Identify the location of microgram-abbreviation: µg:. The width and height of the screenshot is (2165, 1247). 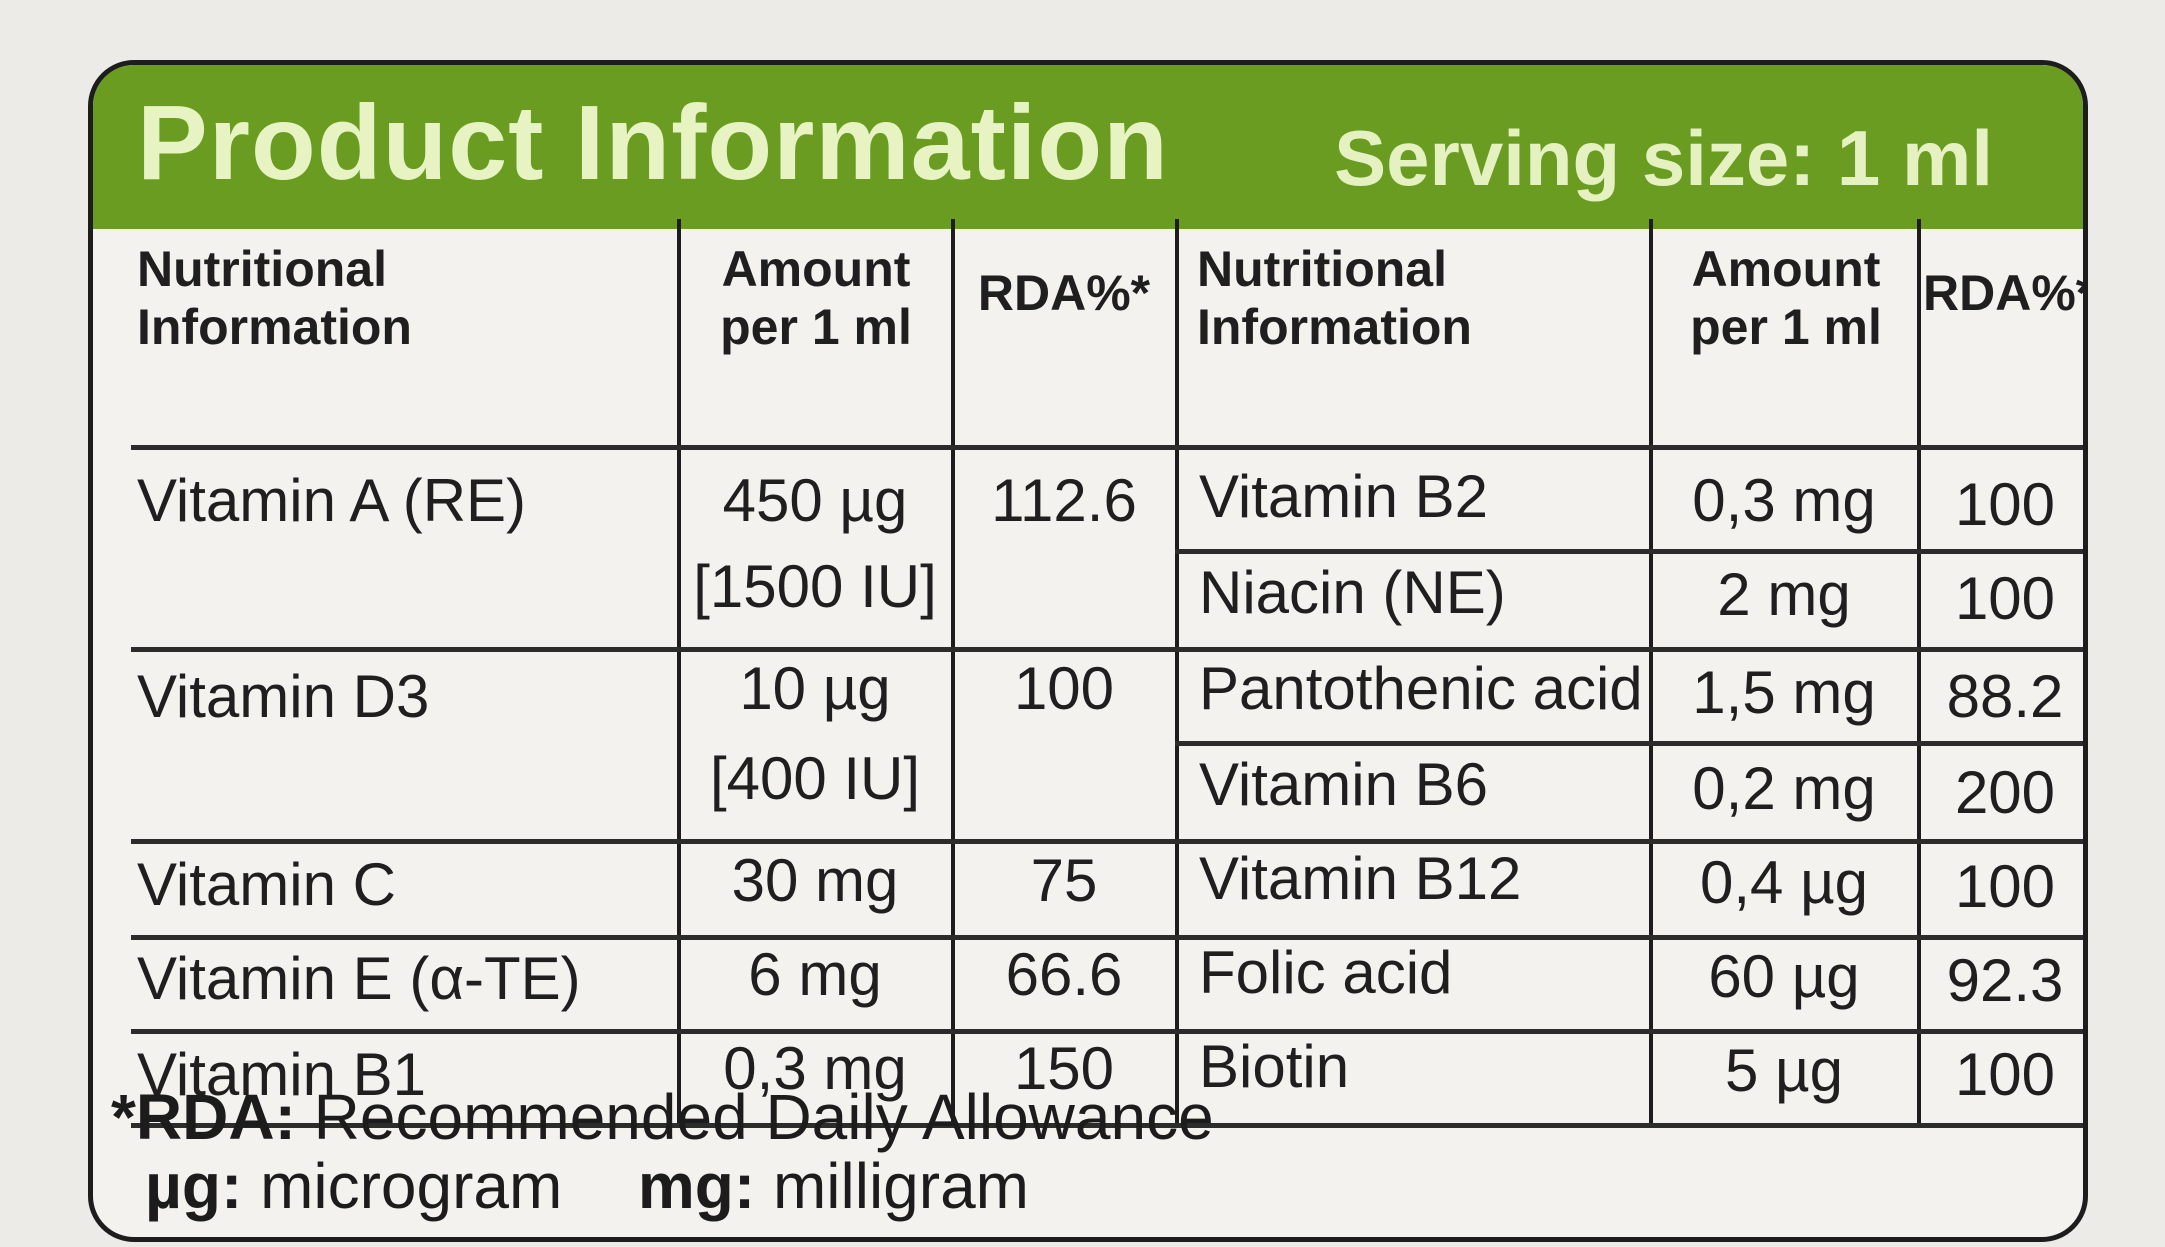
(194, 1186).